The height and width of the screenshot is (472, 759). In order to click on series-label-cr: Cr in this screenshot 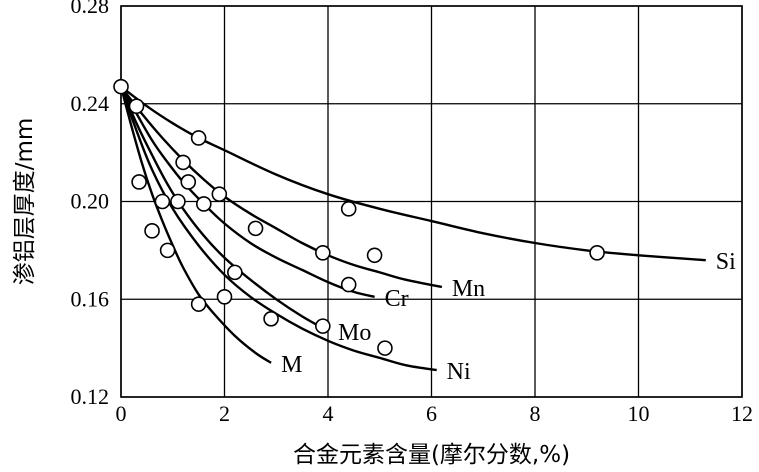, I will do `click(397, 299)`.